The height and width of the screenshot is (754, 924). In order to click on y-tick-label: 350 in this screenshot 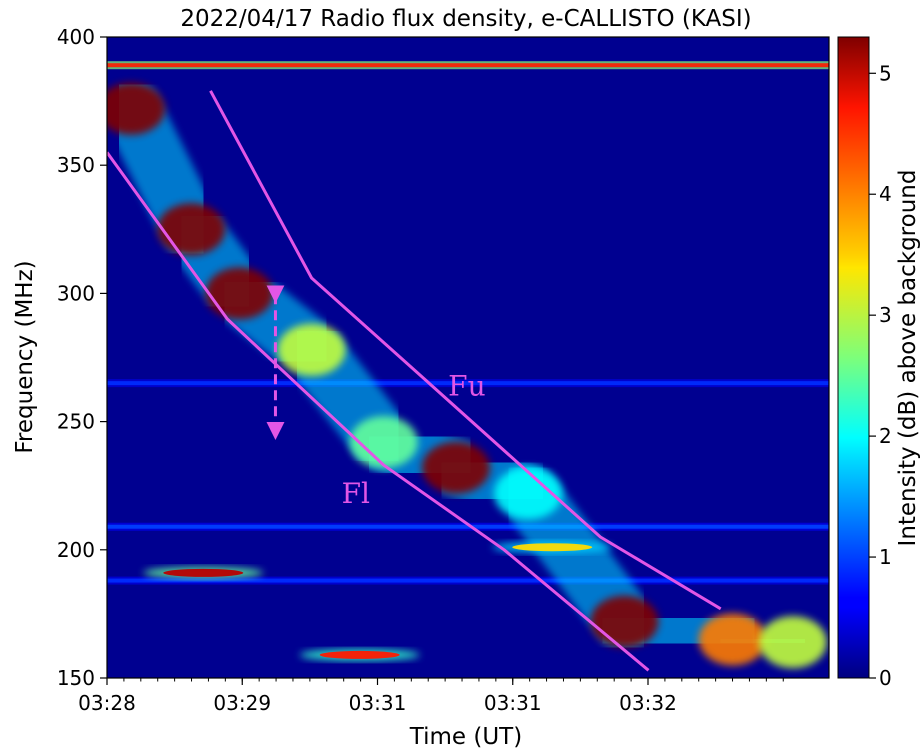, I will do `click(76, 165)`.